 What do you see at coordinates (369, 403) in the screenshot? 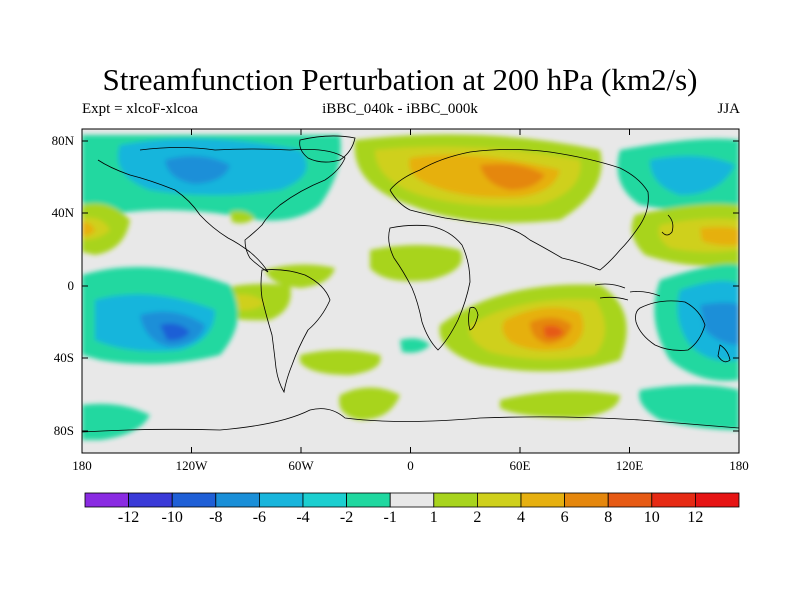
I see `region-southern-ocean` at bounding box center [369, 403].